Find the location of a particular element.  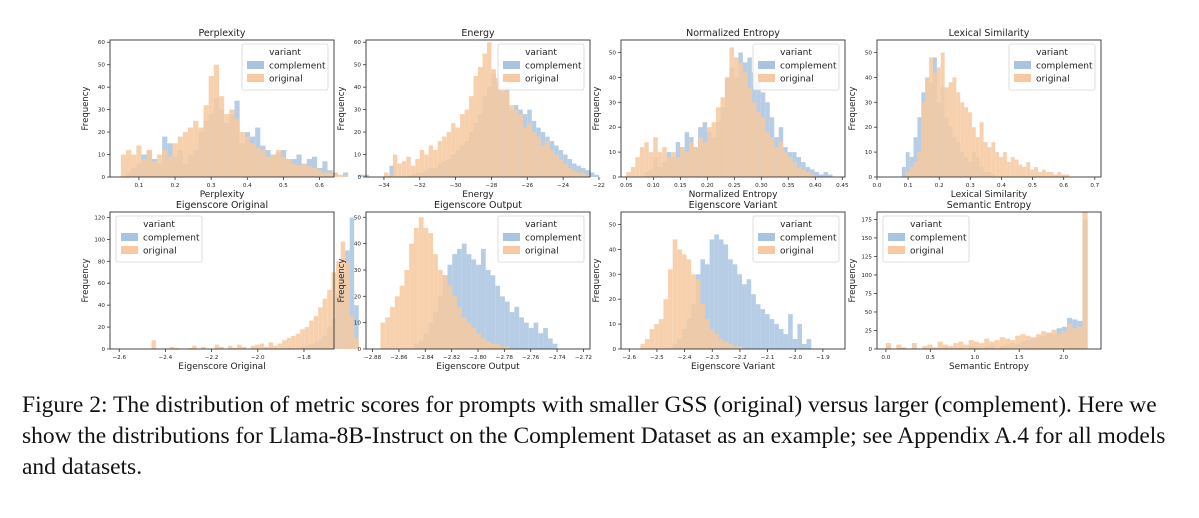

axes-frame is located at coordinates (222, 280).